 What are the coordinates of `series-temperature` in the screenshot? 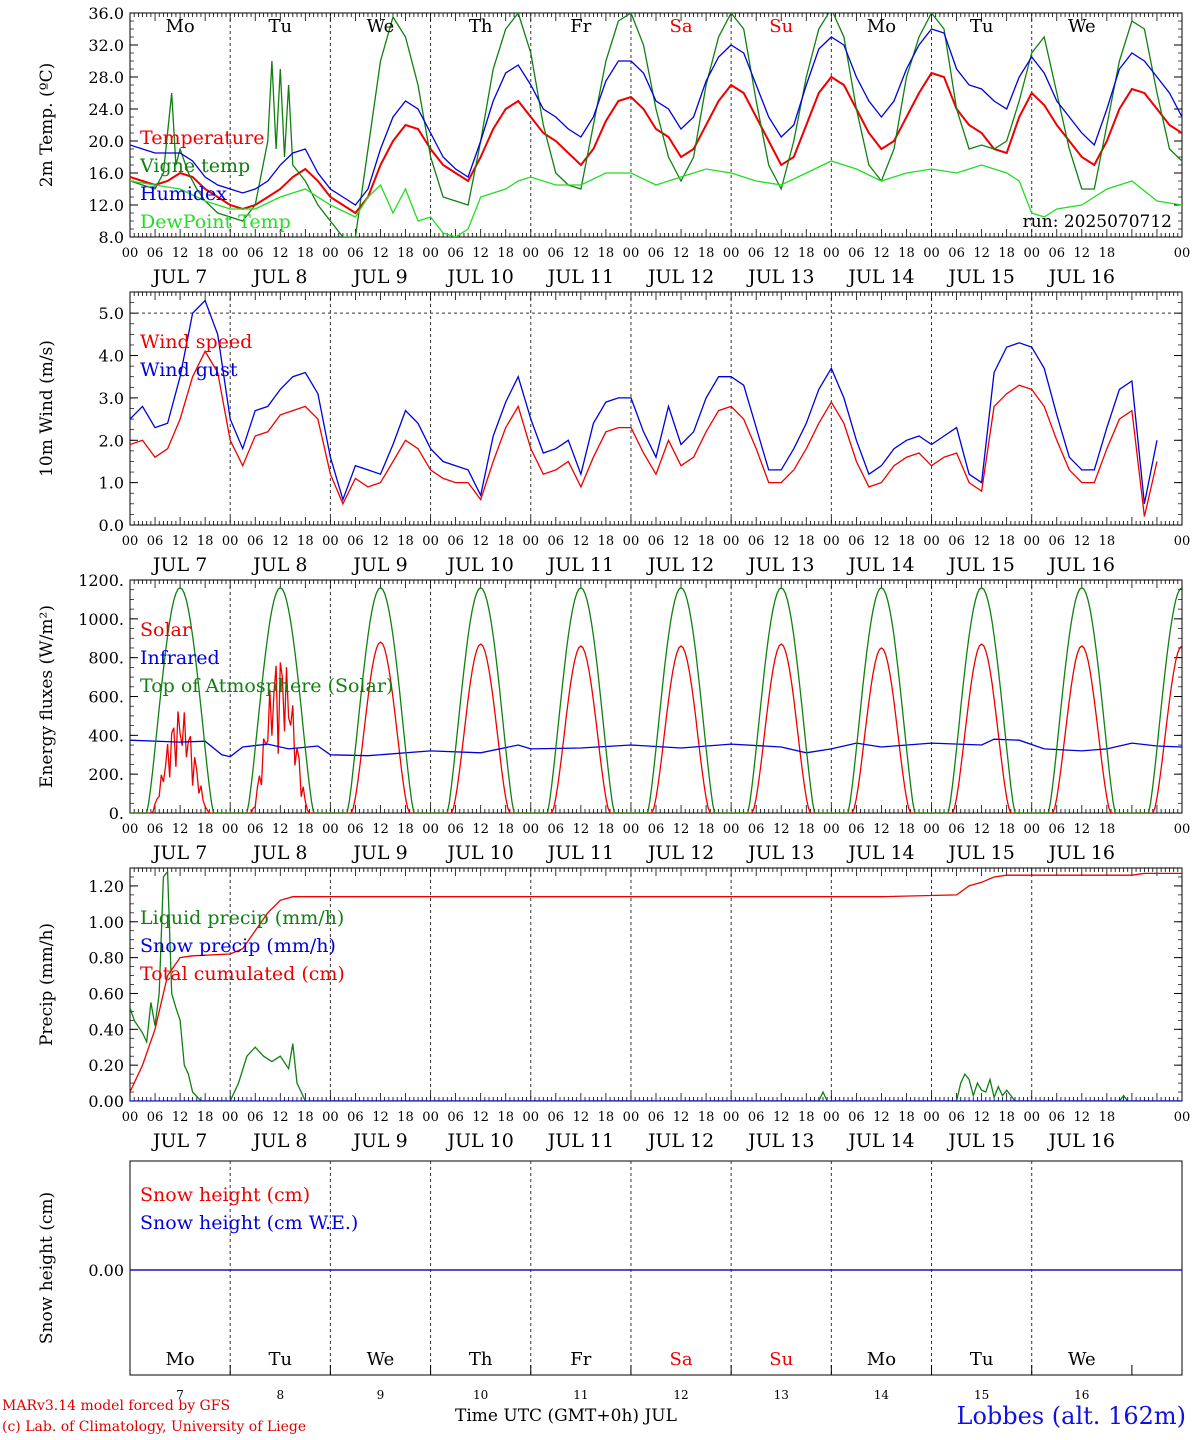 It's located at (656, 143).